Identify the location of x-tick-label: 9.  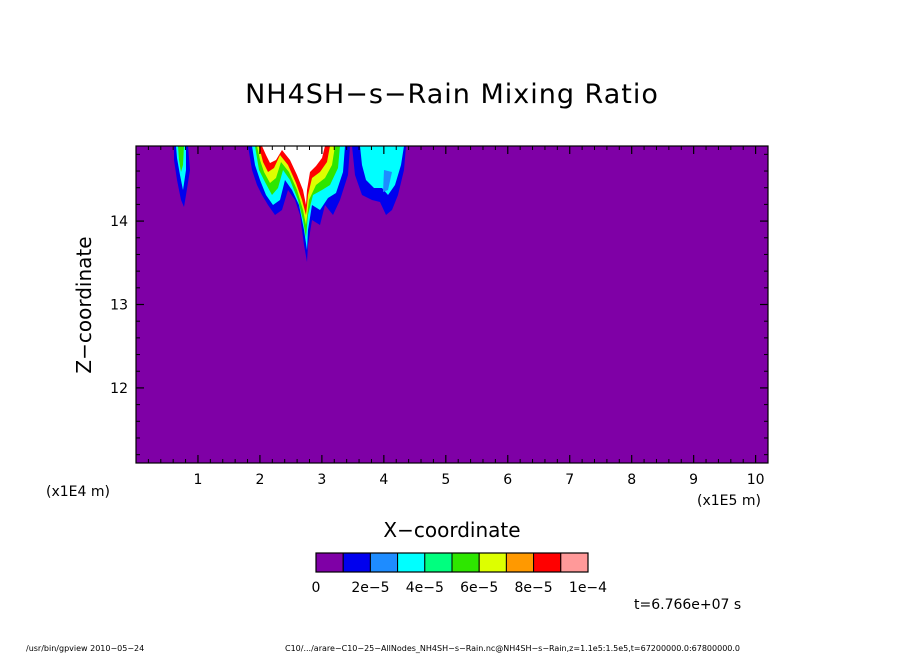
(693, 480).